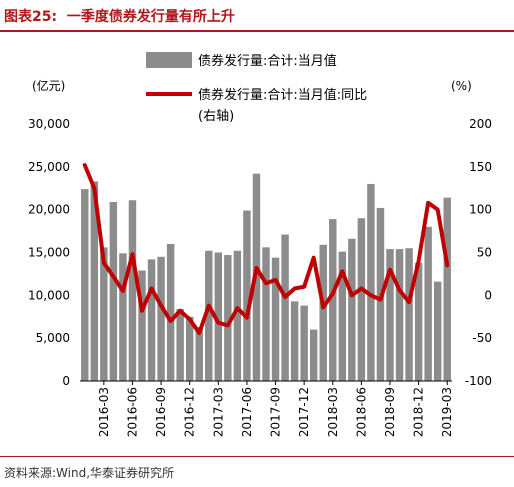 This screenshot has width=514, height=487. I want to click on left-tick-label: 15,000, so click(49, 253).